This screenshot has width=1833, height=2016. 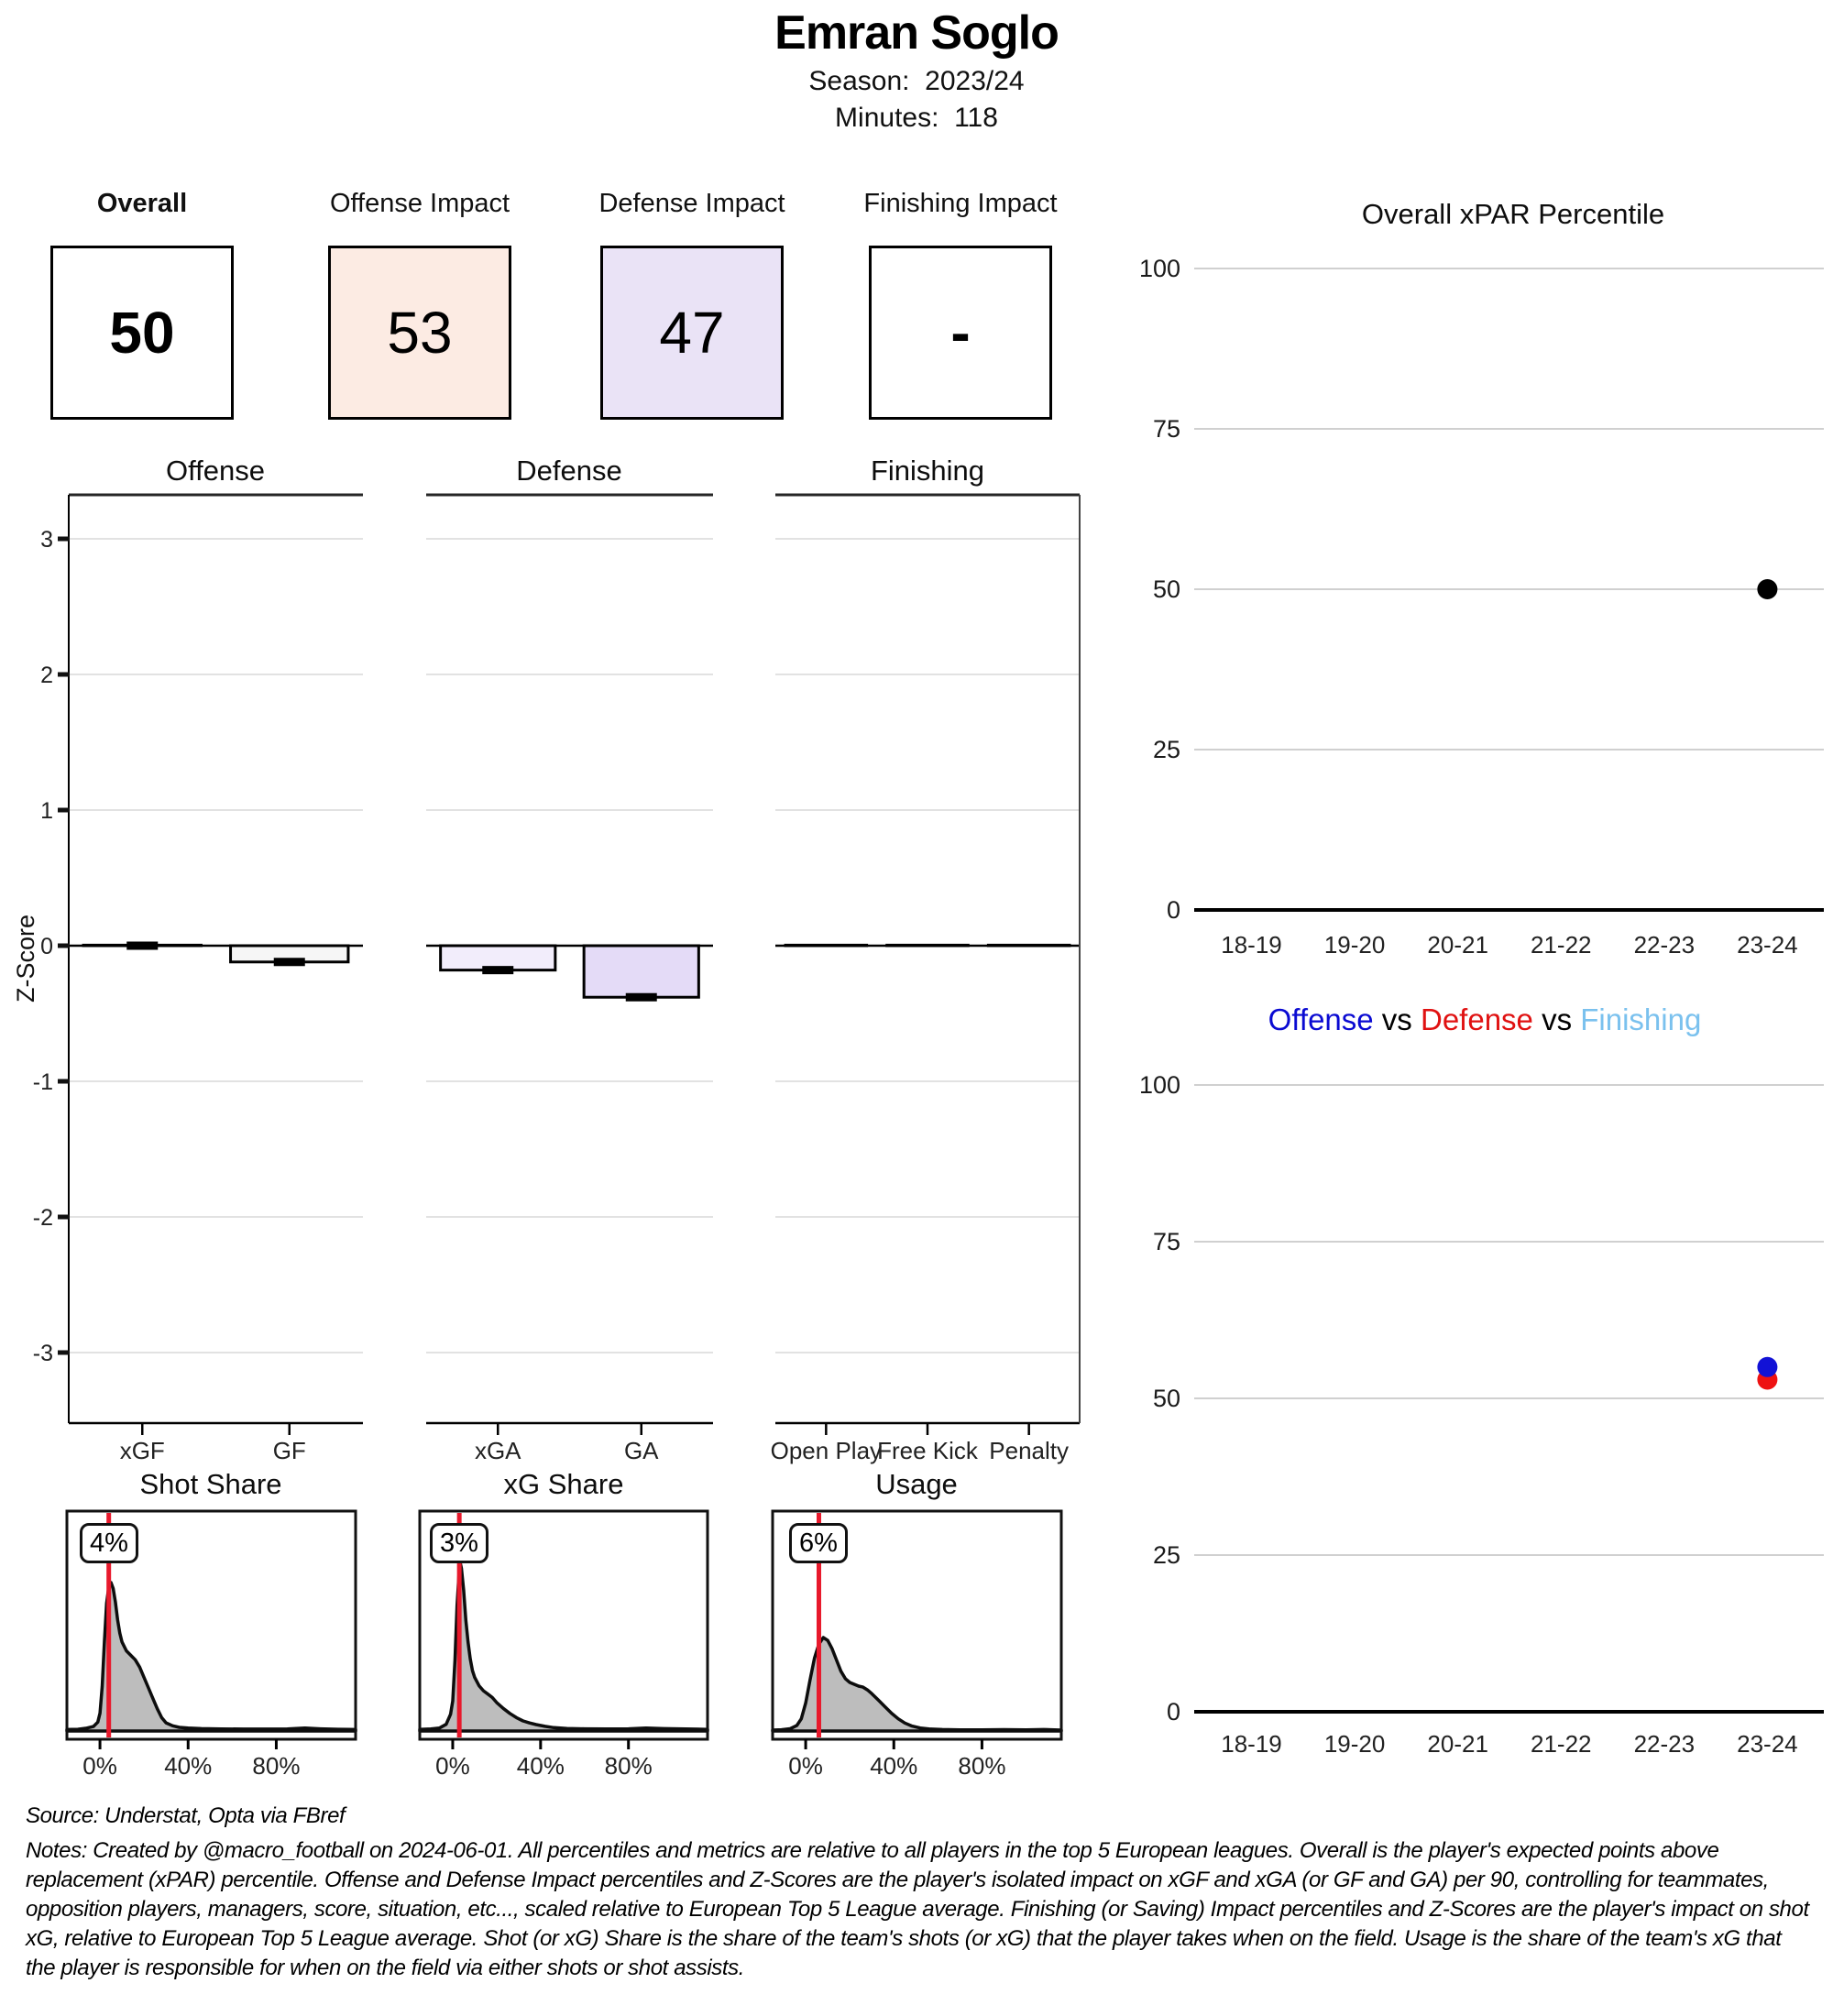 I want to click on impact-label-defense: Defense Impact, so click(x=691, y=203).